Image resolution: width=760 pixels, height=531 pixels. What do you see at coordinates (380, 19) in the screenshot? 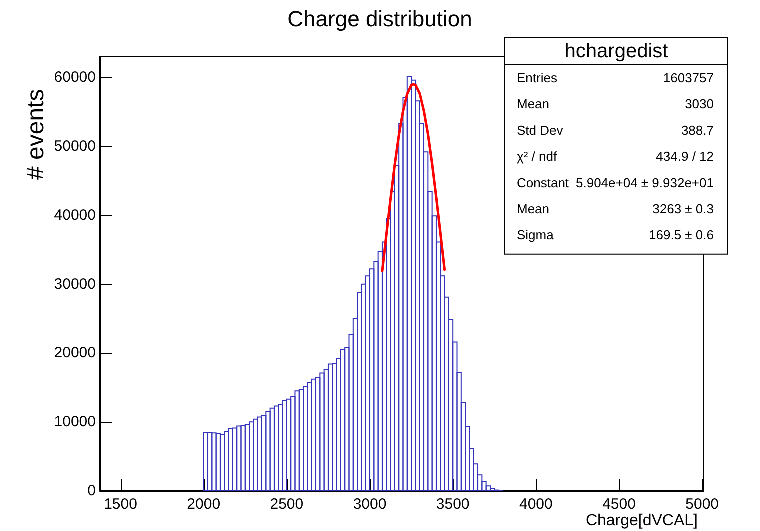
I see `chart-title: Charge distribution` at bounding box center [380, 19].